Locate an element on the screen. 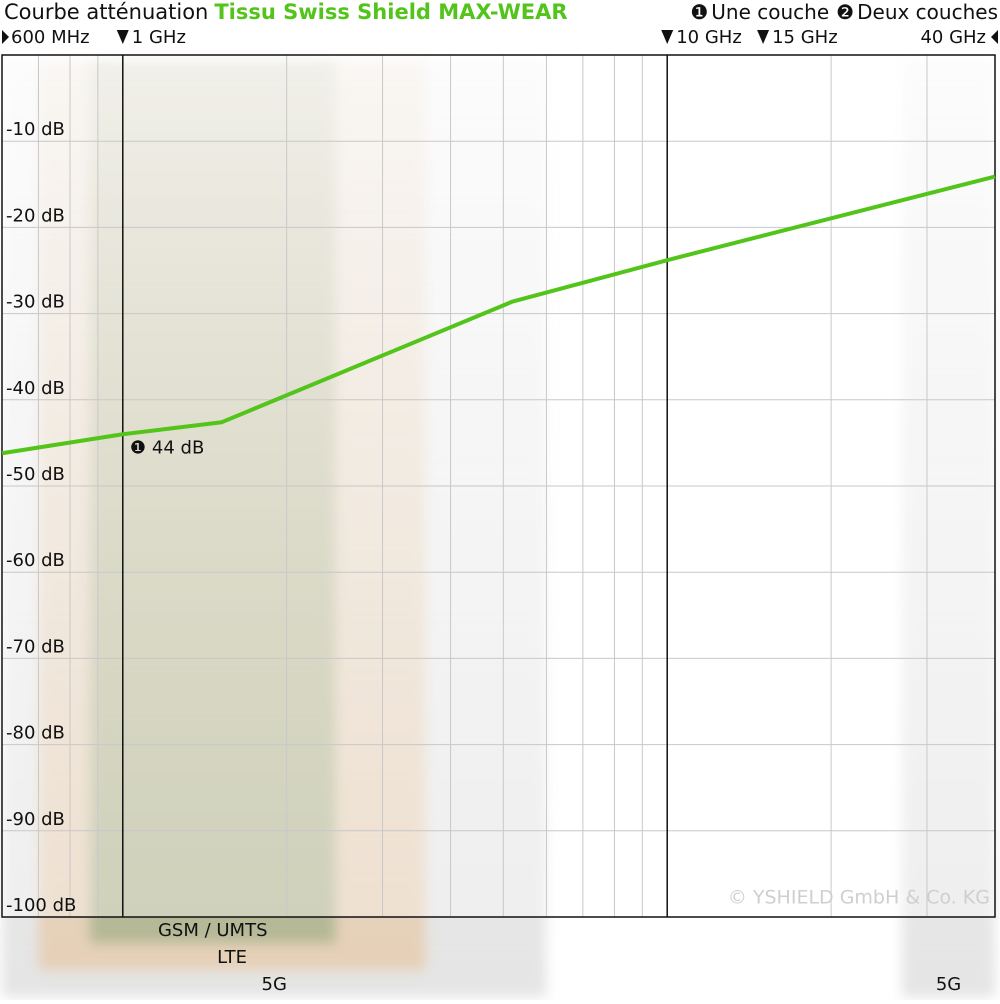 The height and width of the screenshot is (1004, 1000). band is located at coordinates (948, 528).